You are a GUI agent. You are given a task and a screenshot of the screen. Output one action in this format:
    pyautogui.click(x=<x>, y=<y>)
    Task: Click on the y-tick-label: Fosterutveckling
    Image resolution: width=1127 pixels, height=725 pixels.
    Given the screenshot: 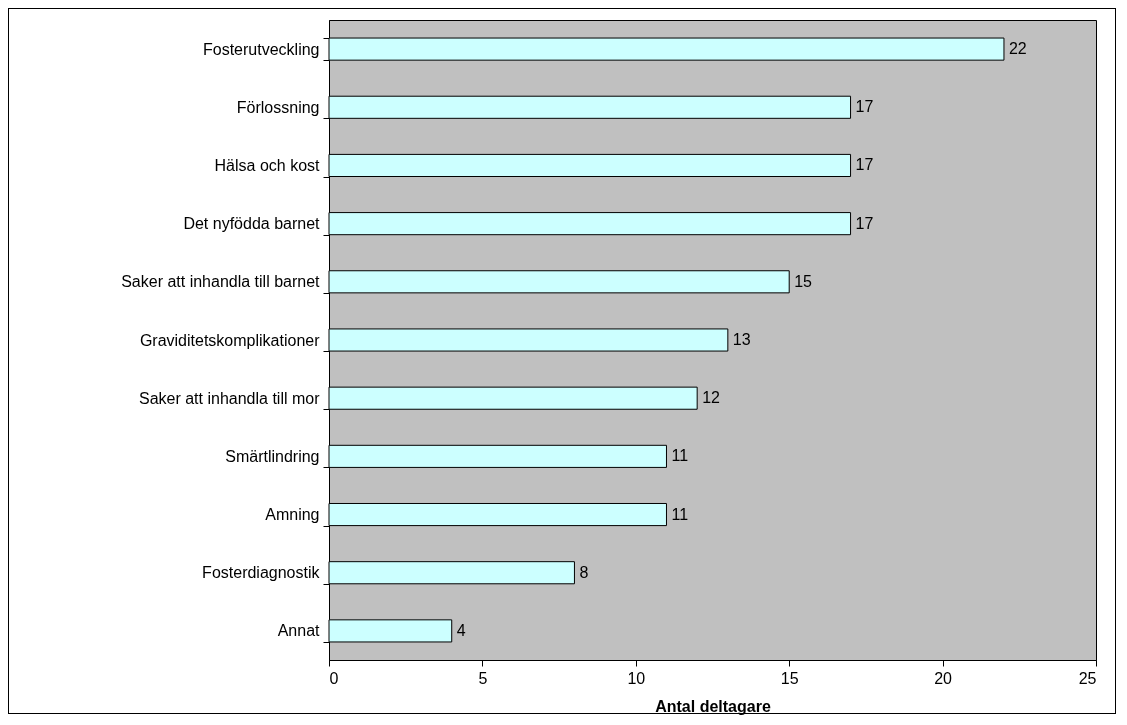 What is the action you would take?
    pyautogui.click(x=261, y=49)
    